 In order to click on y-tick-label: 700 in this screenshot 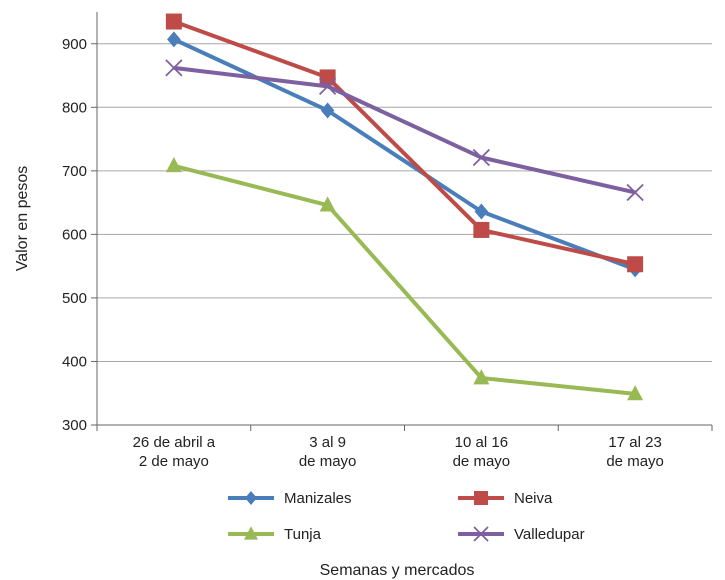, I will do `click(74, 171)`.